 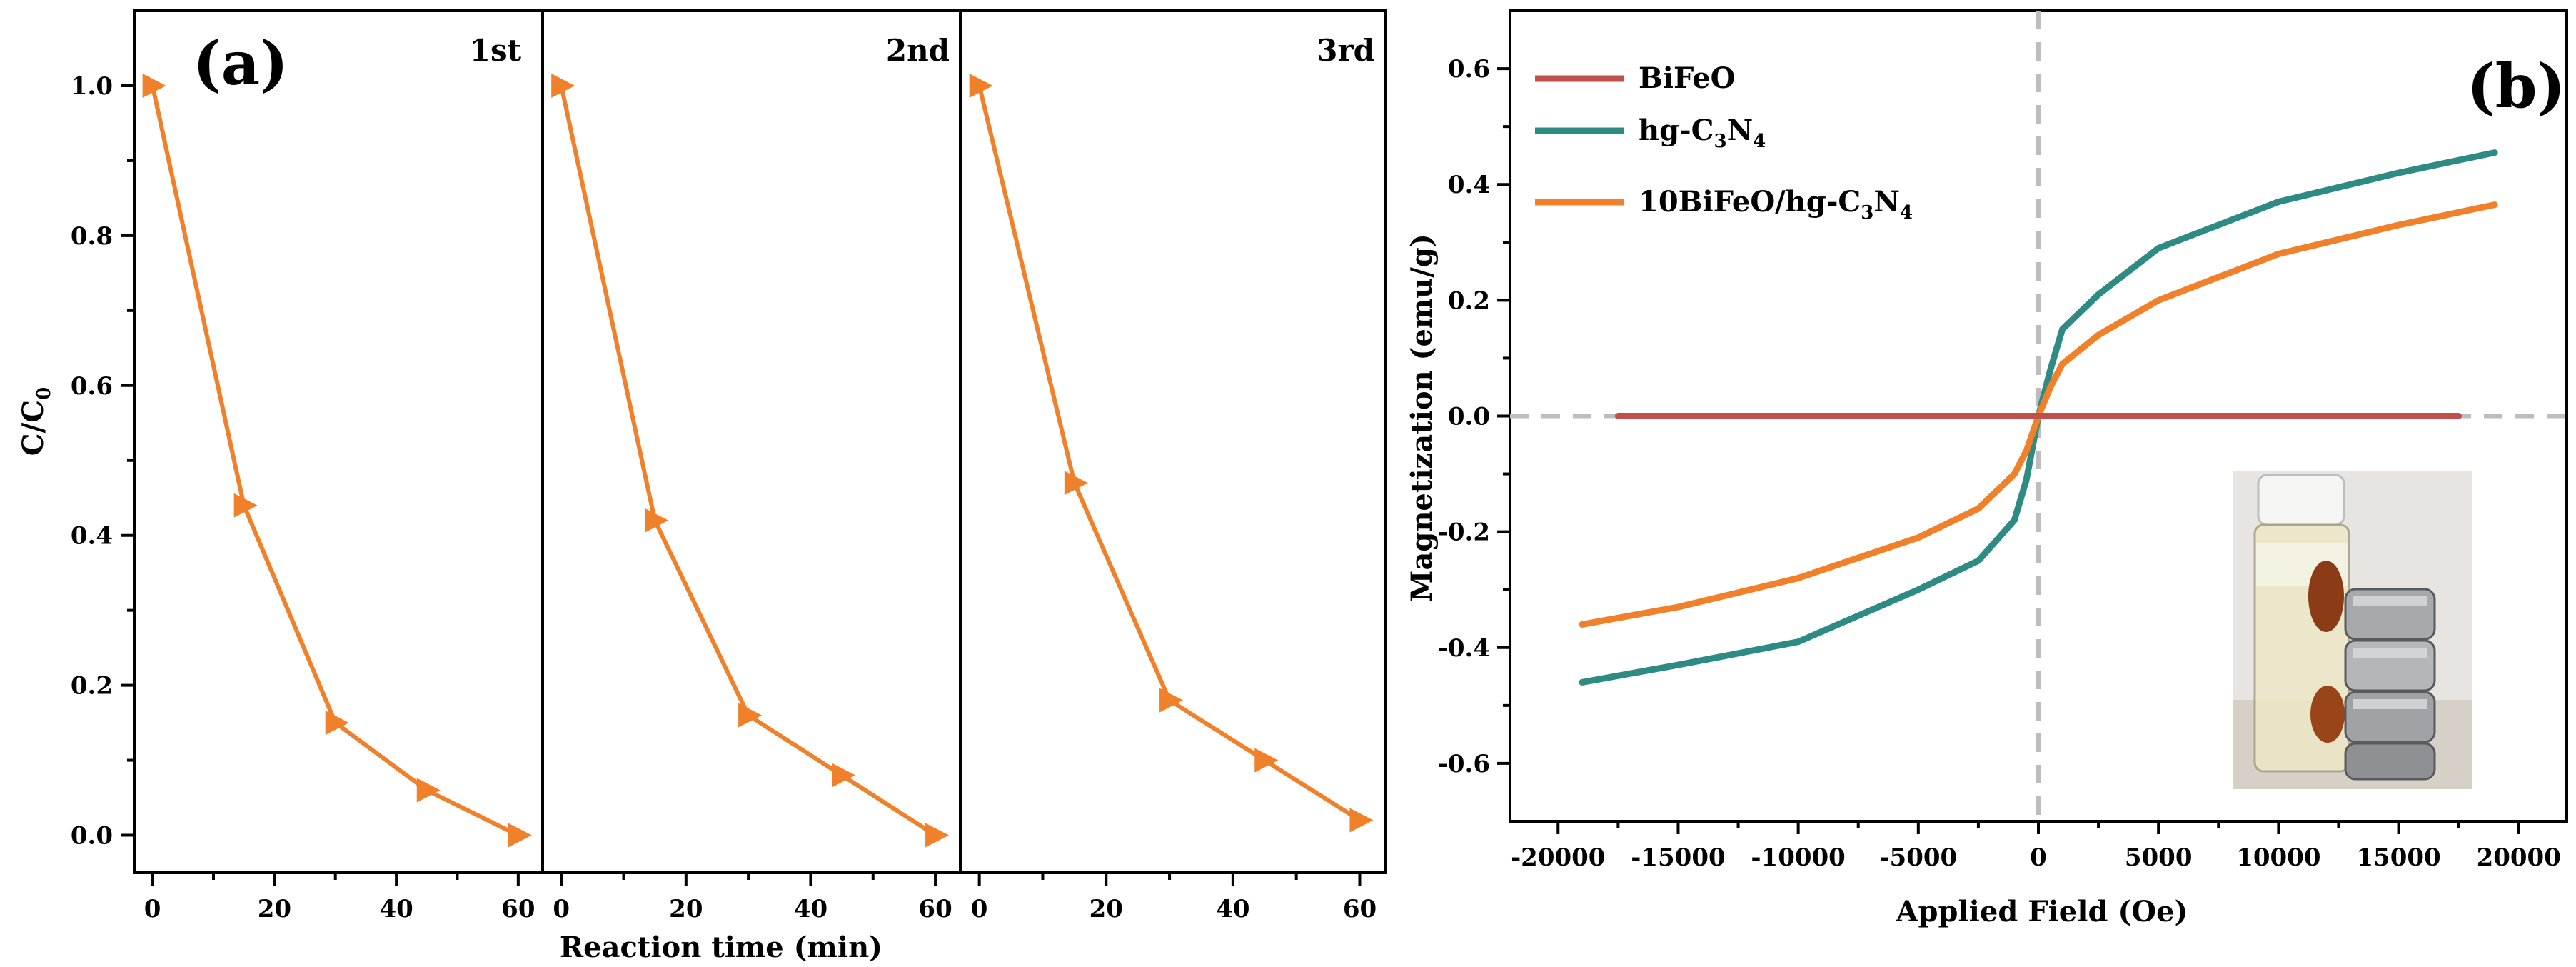 What do you see at coordinates (33, 428) in the screenshot?
I see `panel-a-y-title-main: C/C` at bounding box center [33, 428].